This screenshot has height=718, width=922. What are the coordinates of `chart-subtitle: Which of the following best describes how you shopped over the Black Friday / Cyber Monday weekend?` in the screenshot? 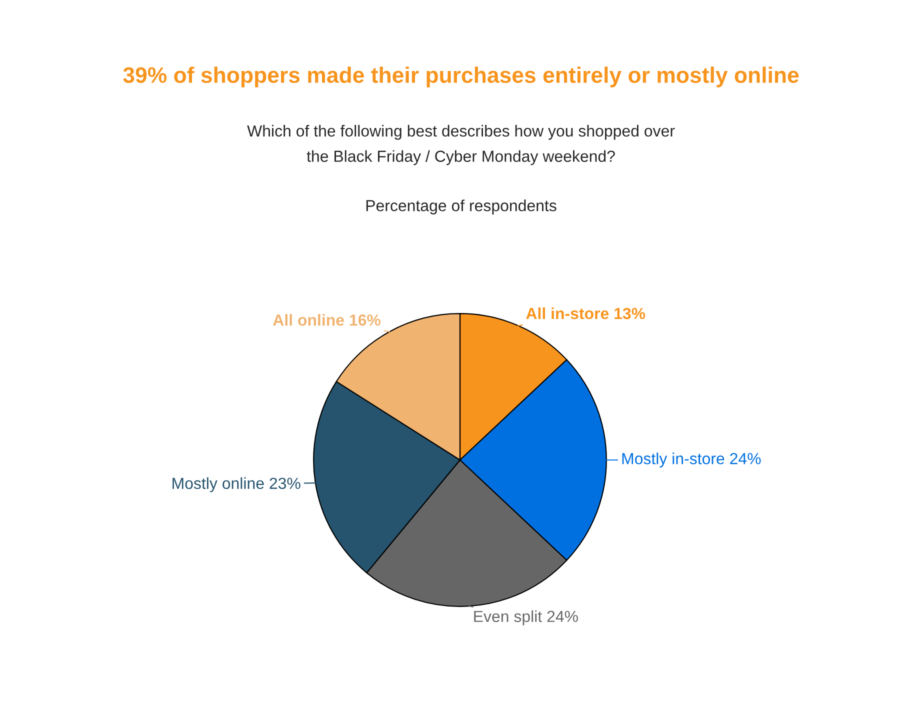 It's located at (461, 145).